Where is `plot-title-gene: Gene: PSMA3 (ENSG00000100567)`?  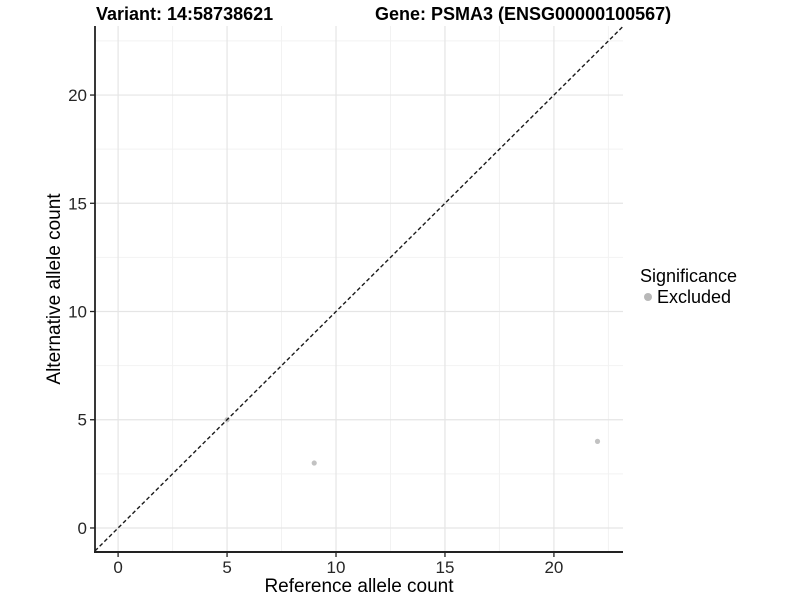
plot-title-gene: Gene: PSMA3 (ENSG00000100567) is located at coordinates (523, 14).